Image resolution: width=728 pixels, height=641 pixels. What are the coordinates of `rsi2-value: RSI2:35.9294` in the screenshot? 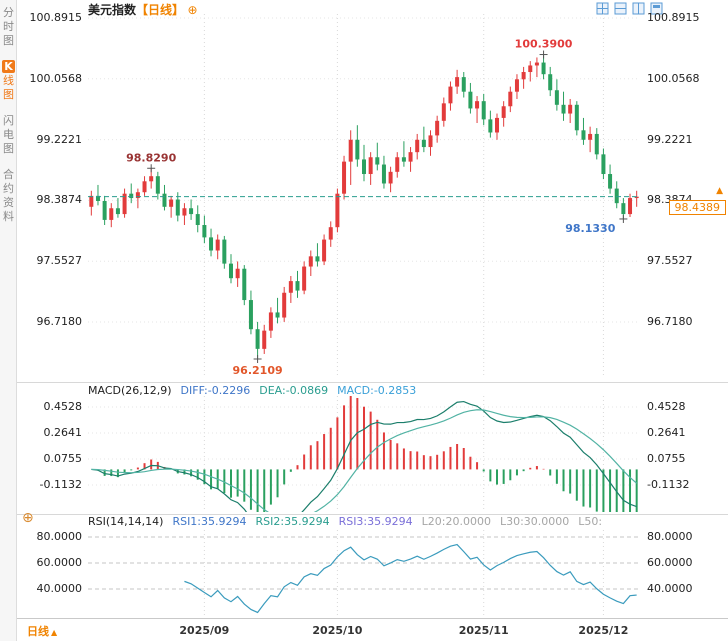 It's located at (292, 521).